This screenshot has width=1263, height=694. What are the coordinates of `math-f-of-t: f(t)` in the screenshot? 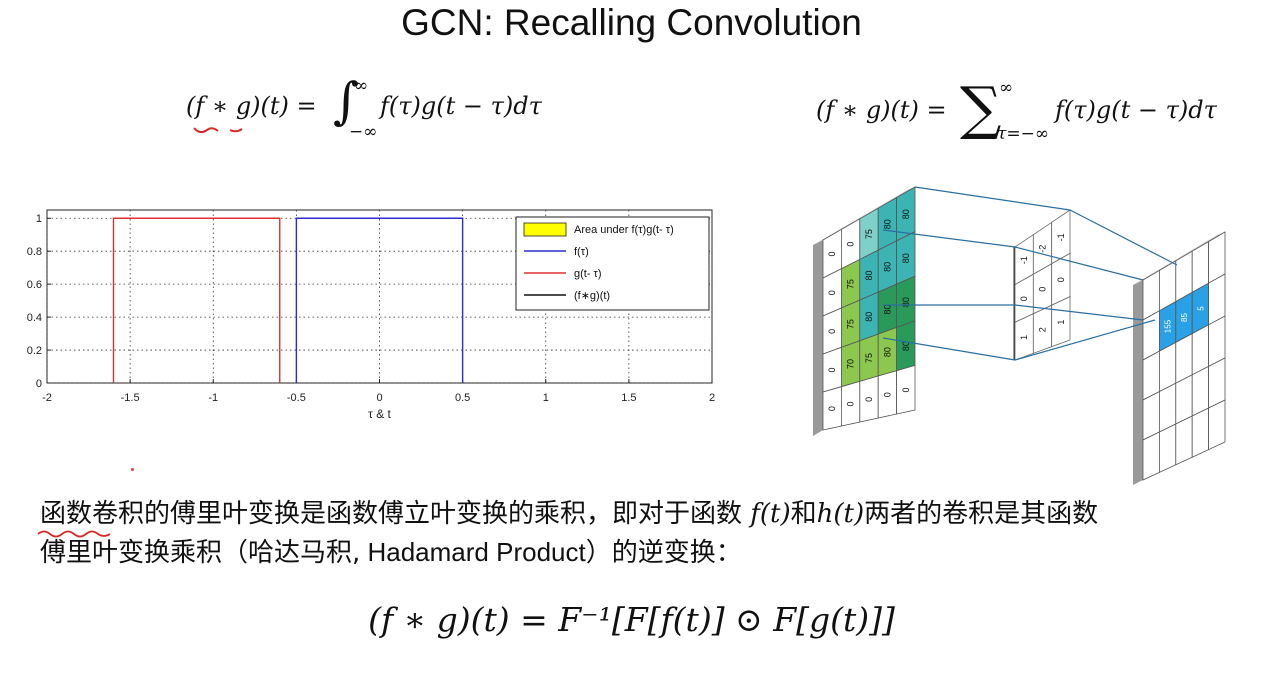 It's located at (770, 514).